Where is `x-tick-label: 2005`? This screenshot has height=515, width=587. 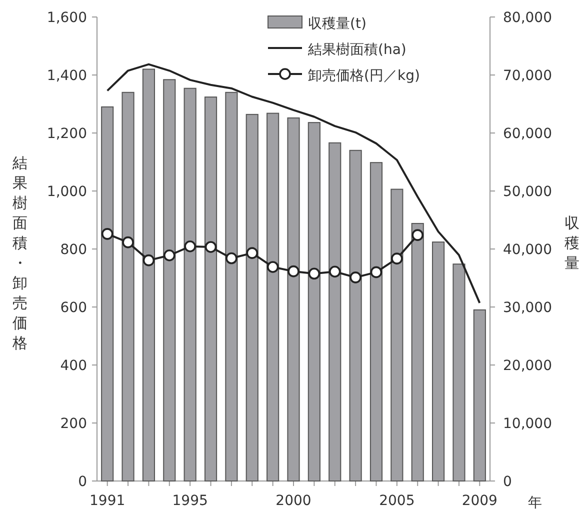
x-tick-label: 2005 is located at coordinates (397, 501).